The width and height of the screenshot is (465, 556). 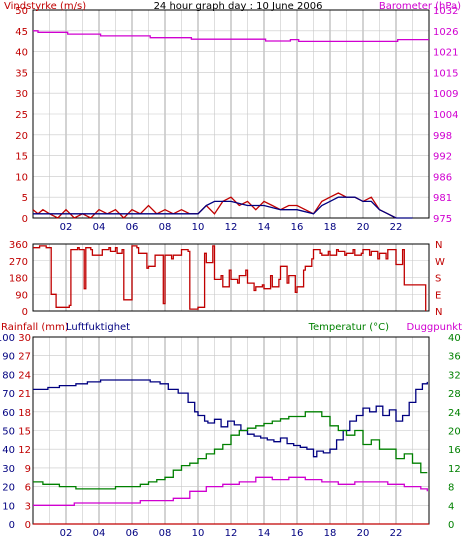 I want to click on series-humidity, so click(x=230, y=418).